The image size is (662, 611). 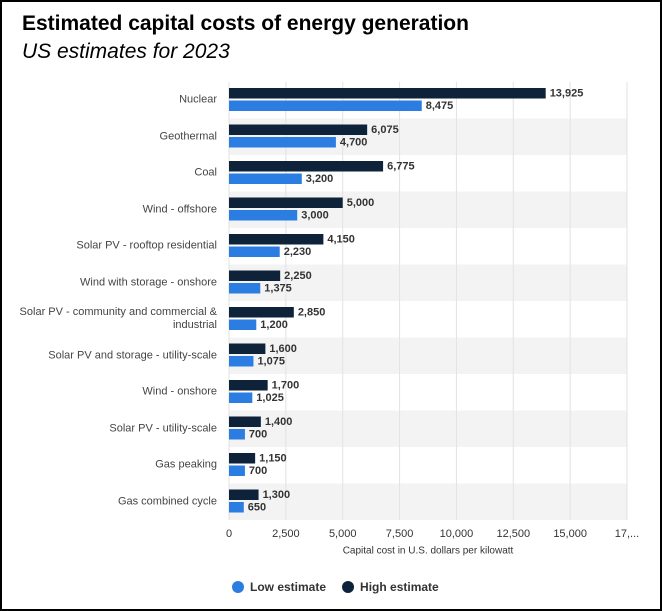 I want to click on value-label: 1,375, so click(x=278, y=289).